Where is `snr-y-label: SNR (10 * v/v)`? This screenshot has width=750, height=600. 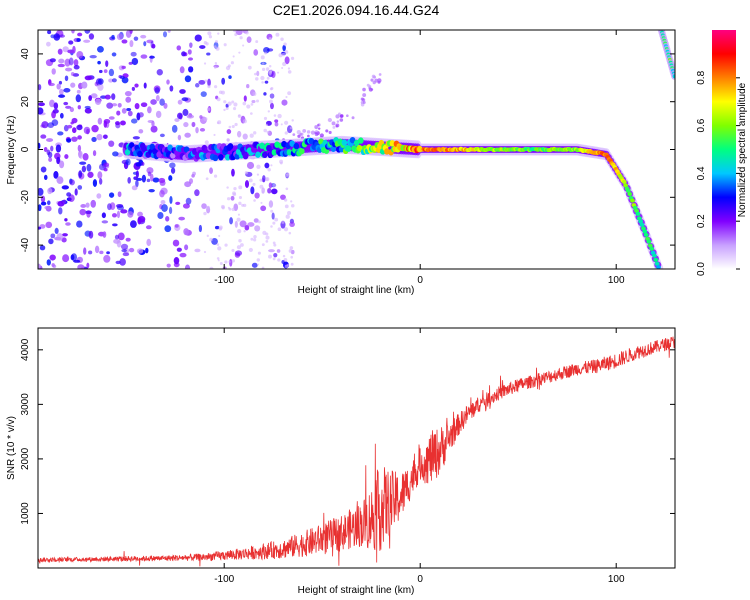 snr-y-label: SNR (10 * v/v) is located at coordinates (11, 448).